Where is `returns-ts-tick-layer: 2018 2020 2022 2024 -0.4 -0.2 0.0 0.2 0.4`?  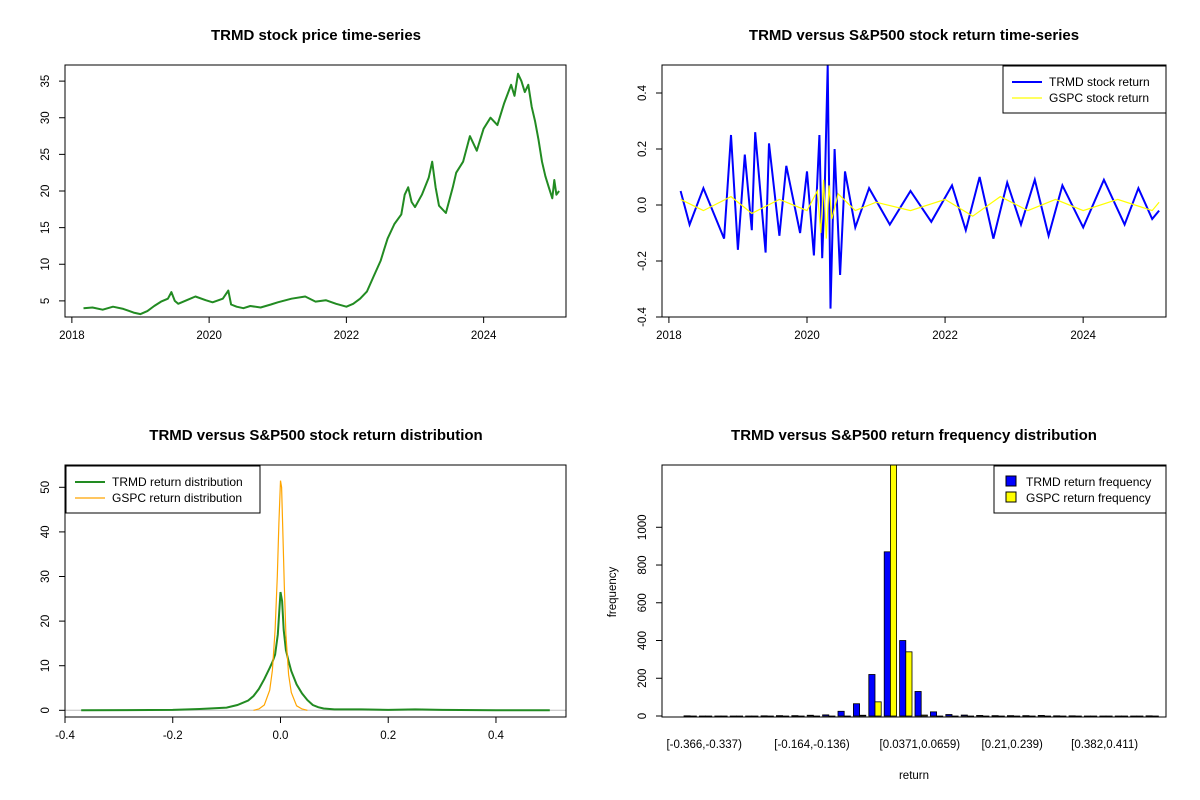
returns-ts-tick-layer: 2018 2020 2022 2024 -0.4 -0.2 0.0 0.2 0.4 is located at coordinates (867, 213).